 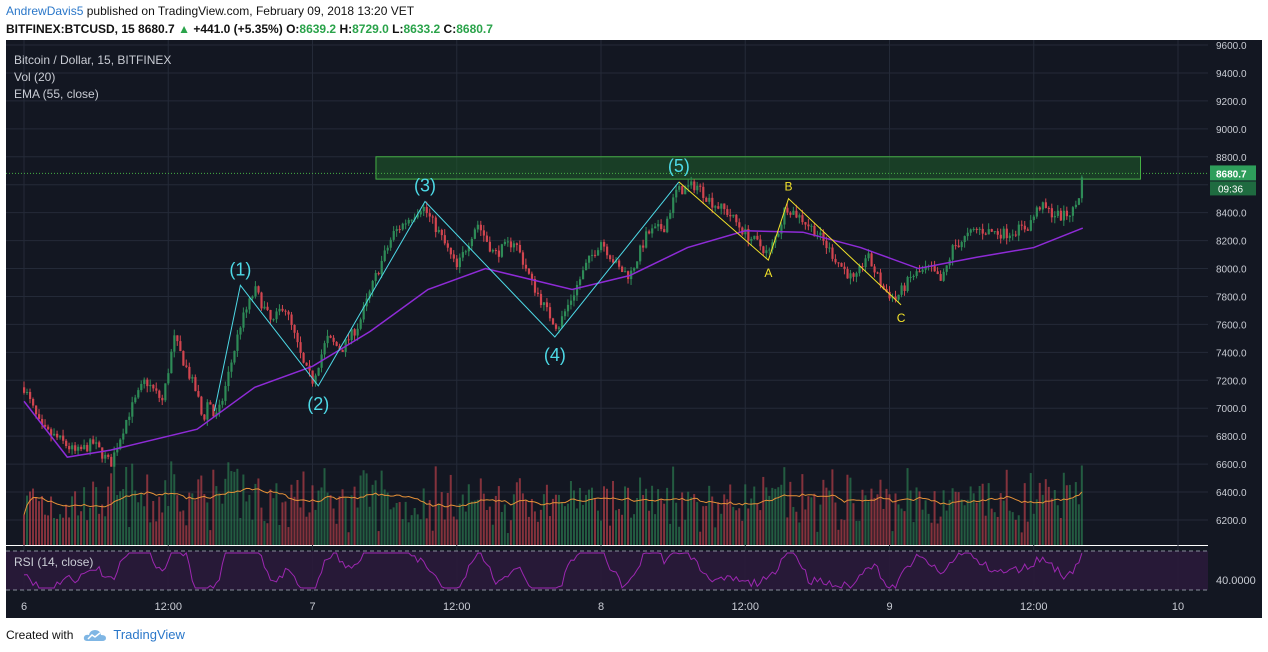 I want to click on rsi-line, so click(x=553, y=570).